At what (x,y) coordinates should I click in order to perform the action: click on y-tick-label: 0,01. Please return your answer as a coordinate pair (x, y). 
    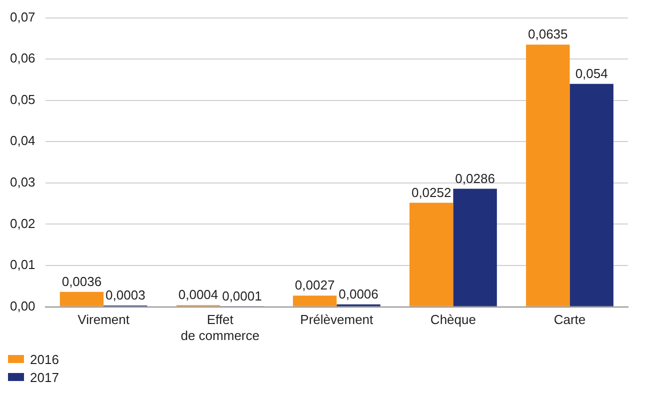
    Looking at the image, I should click on (23, 264).